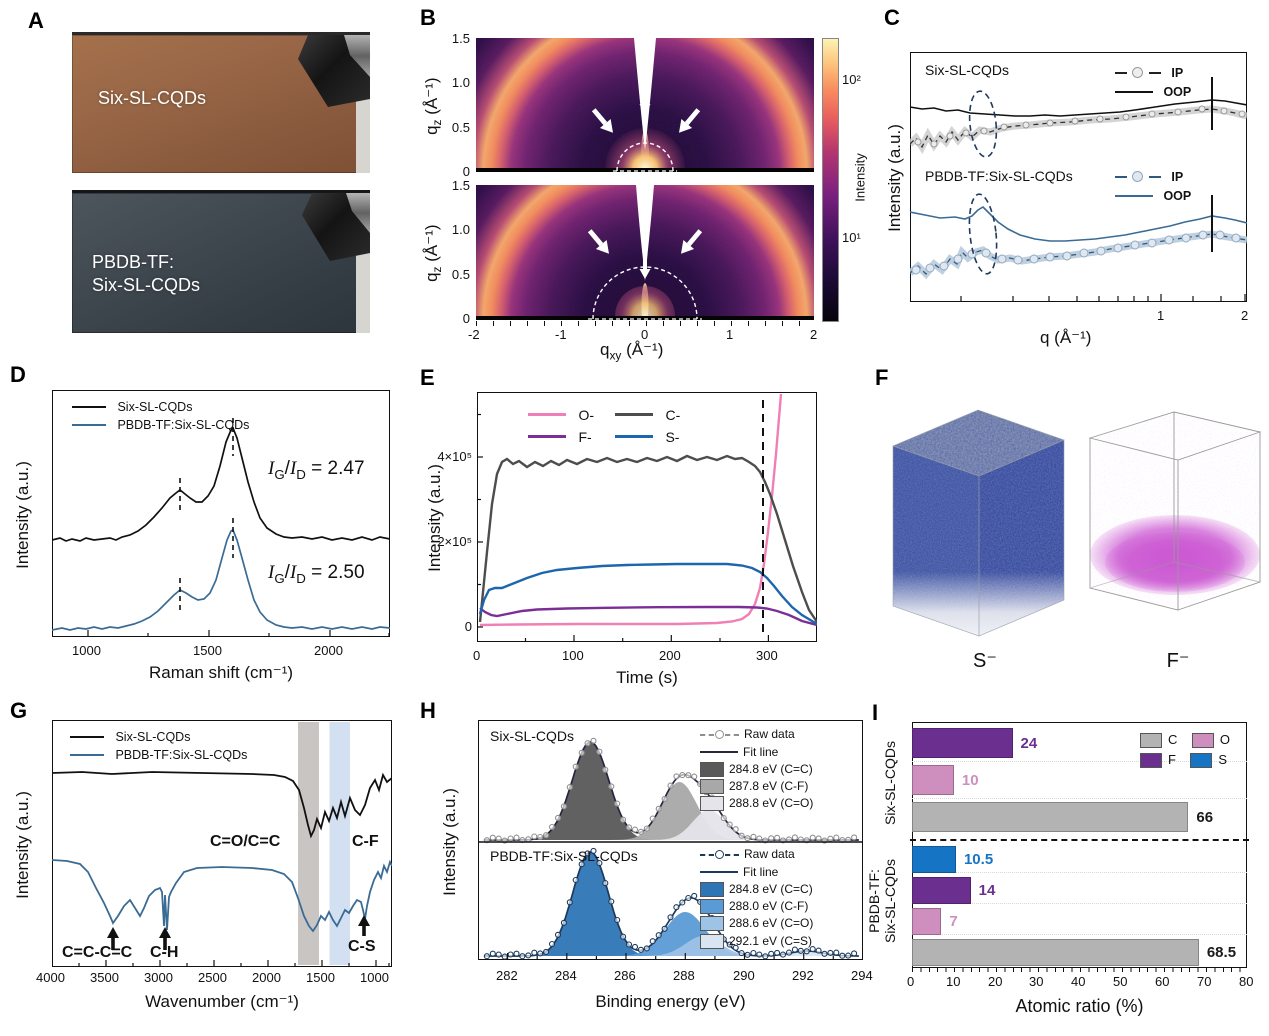  What do you see at coordinates (970, 780) in the screenshot?
I see `i-bar-value: 10` at bounding box center [970, 780].